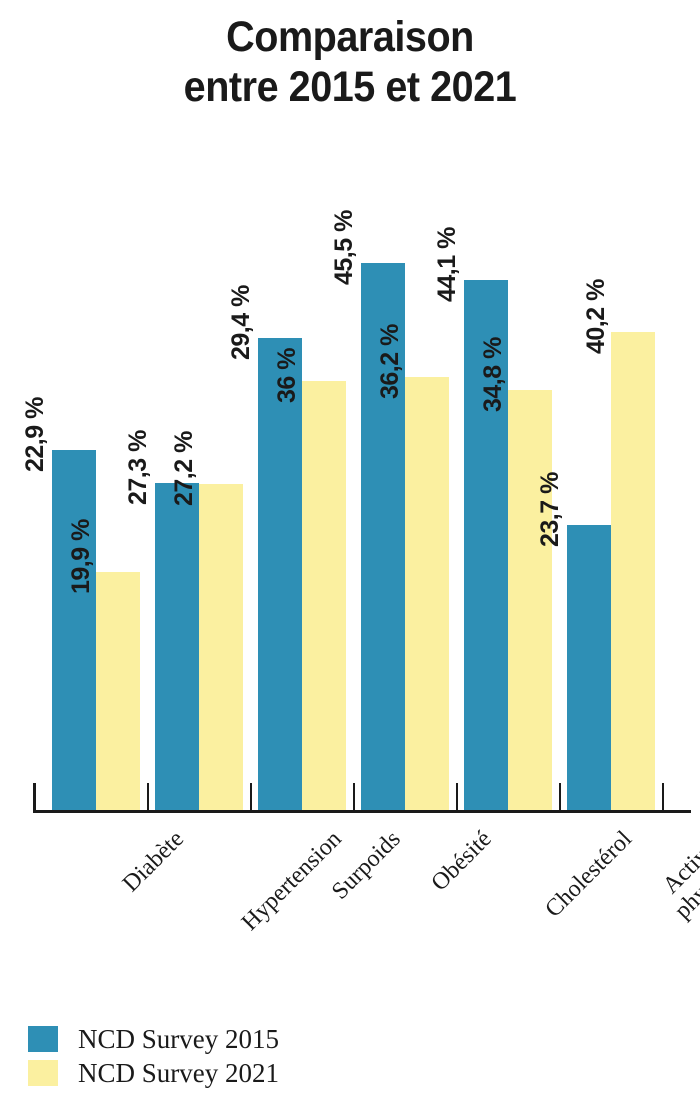 This screenshot has width=700, height=1112. Describe the element at coordinates (118, 691) in the screenshot. I see `bar-diabète-2021` at that location.